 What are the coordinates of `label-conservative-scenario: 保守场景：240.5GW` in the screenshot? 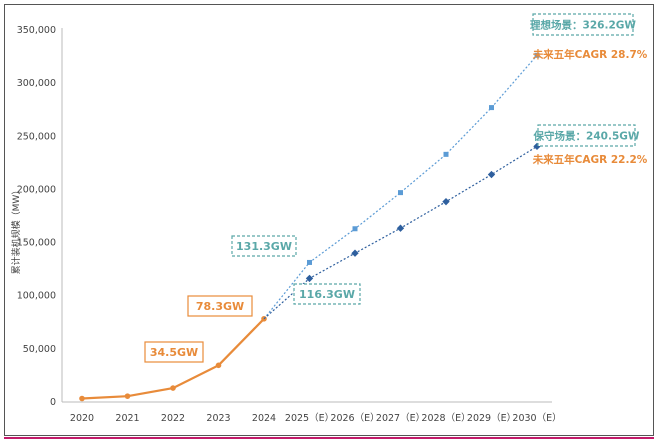 It's located at (586, 136).